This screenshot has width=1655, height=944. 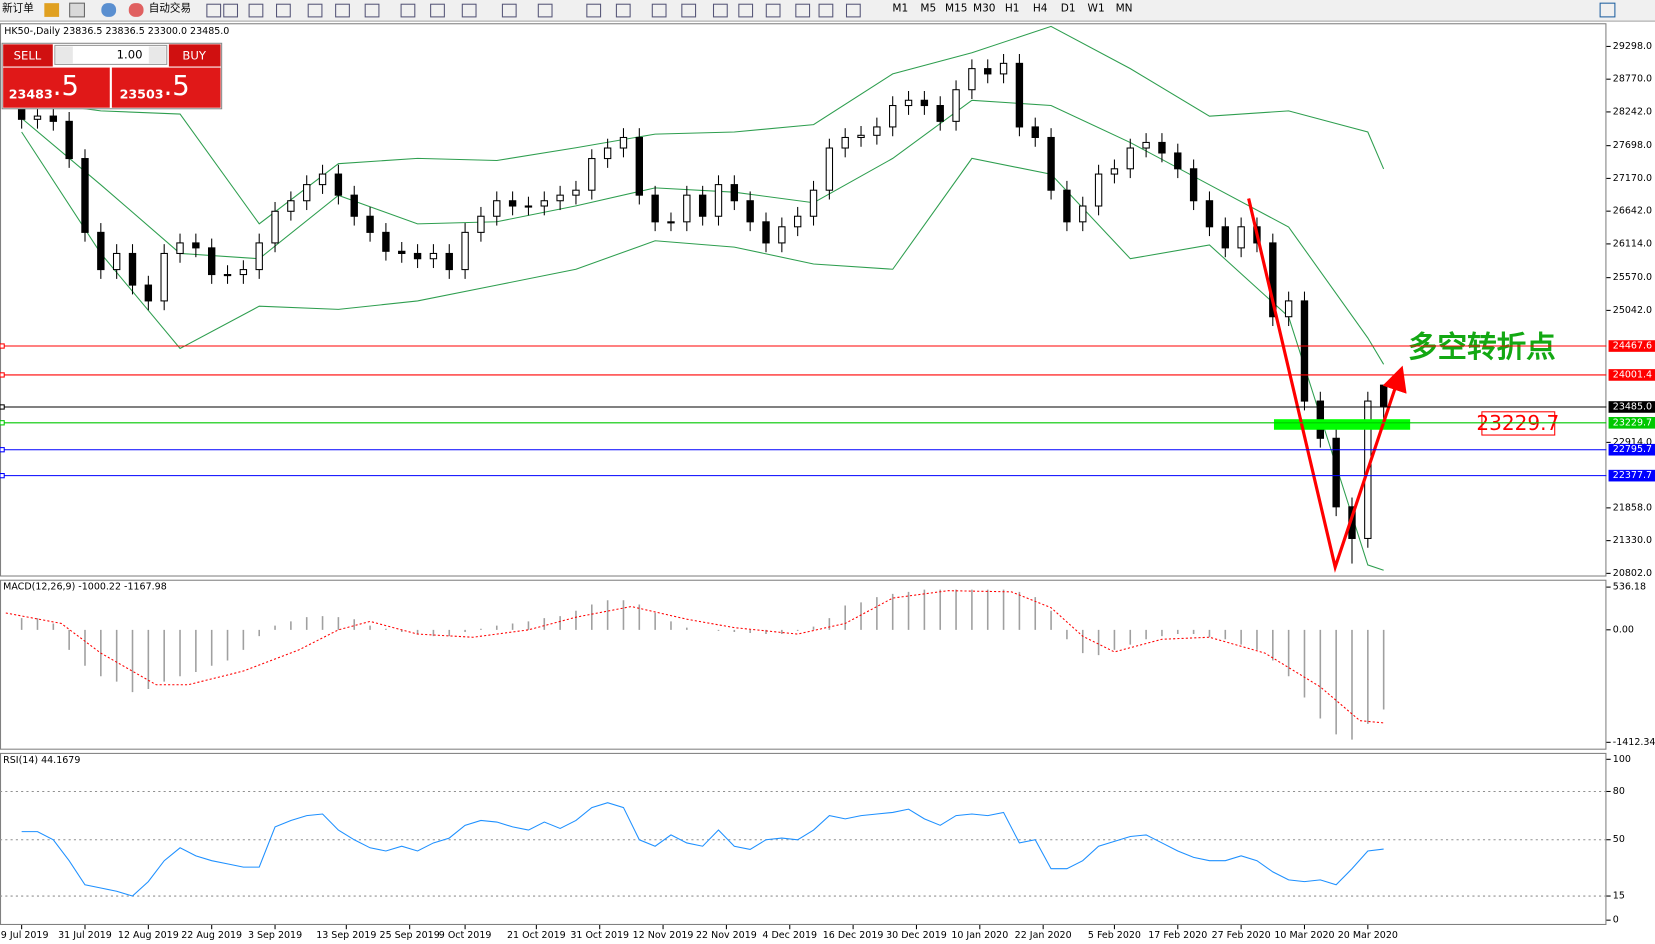 I want to click on timeframe-button: H1, so click(x=1012, y=8).